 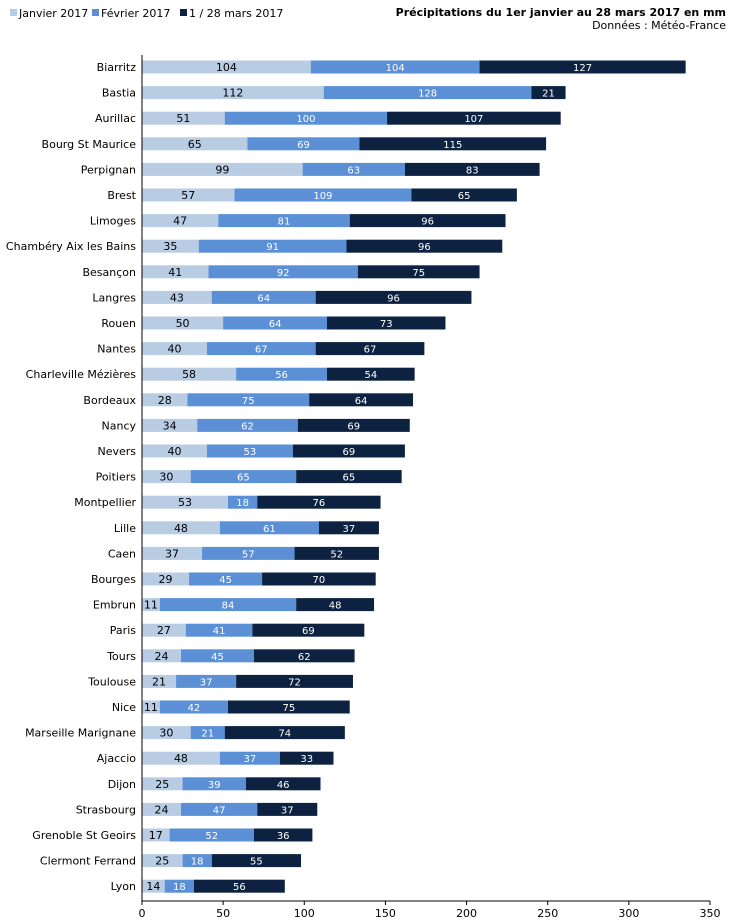 I want to click on data-label: 109, so click(x=322, y=196).